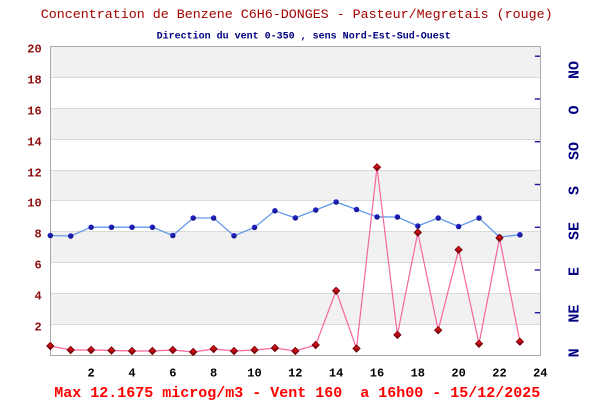 The height and width of the screenshot is (400, 600). Describe the element at coordinates (574, 352) in the screenshot. I see `svg-text: N` at that location.